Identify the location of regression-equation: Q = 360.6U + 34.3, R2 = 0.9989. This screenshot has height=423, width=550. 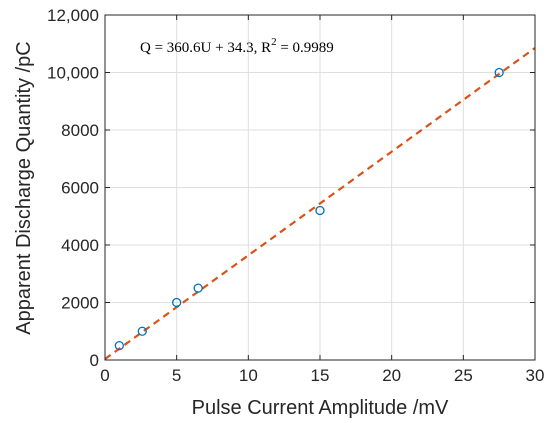
(237, 46).